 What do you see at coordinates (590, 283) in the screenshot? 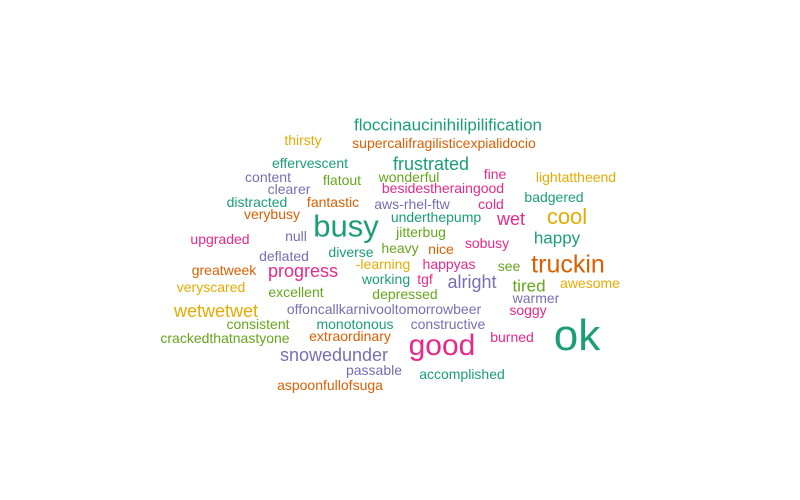
I see `word-awesome: awesome` at bounding box center [590, 283].